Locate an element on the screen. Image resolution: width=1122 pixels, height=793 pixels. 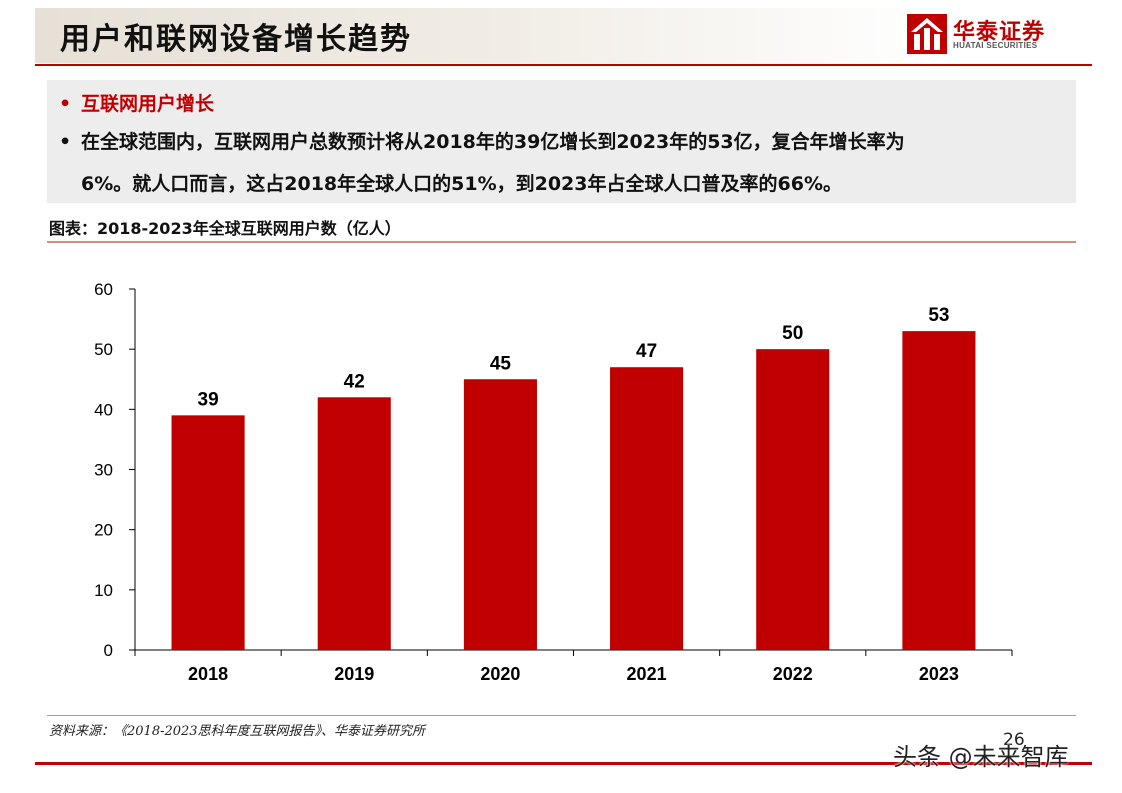
y-tick-label: 20 is located at coordinates (103, 530).